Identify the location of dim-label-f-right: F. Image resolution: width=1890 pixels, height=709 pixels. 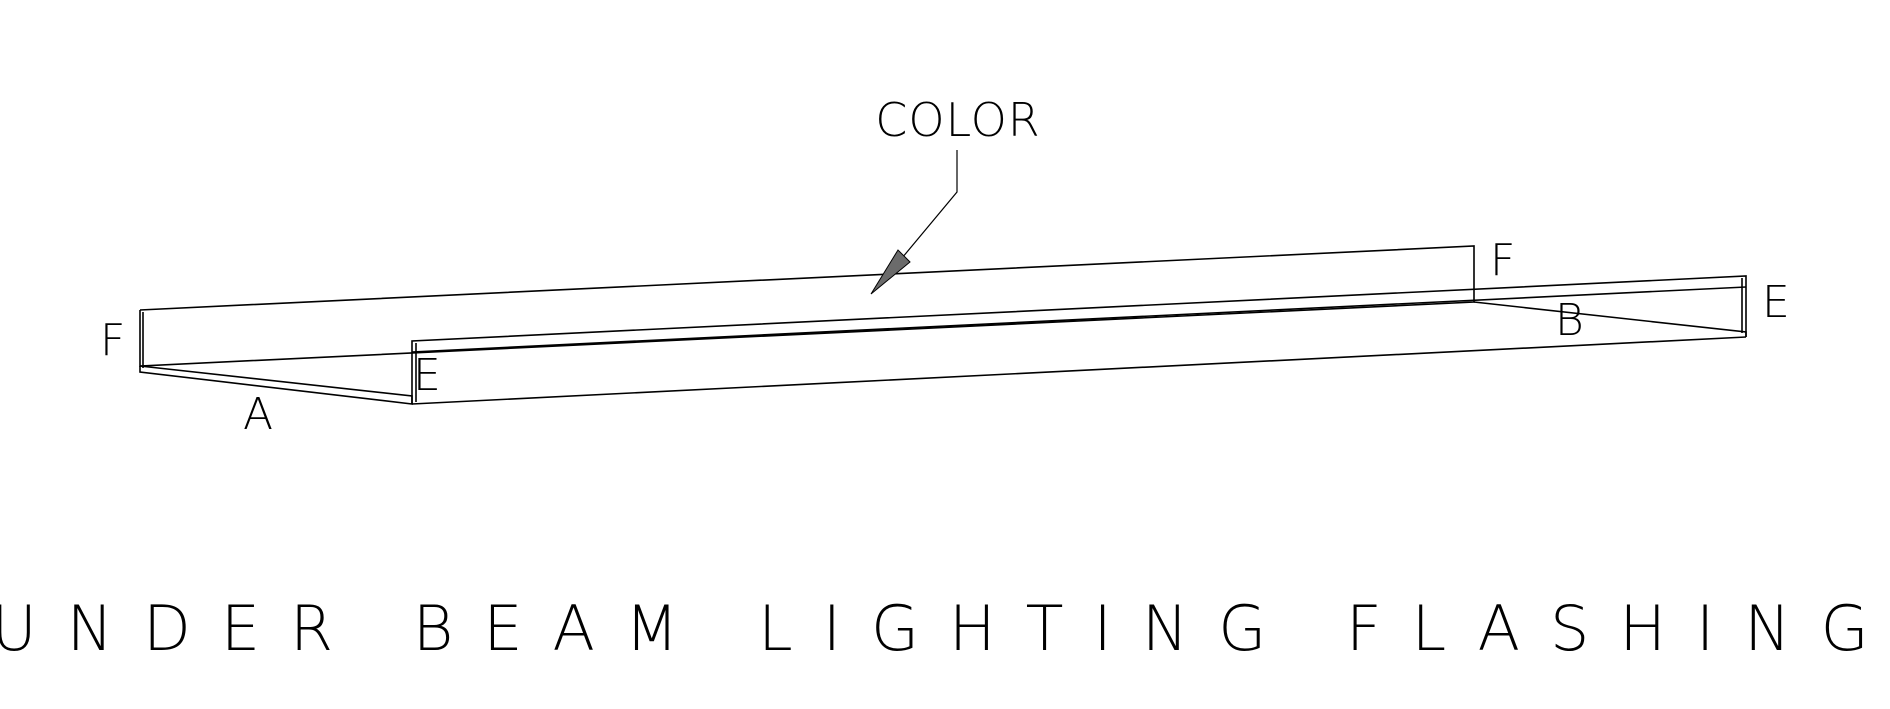
(1502, 260).